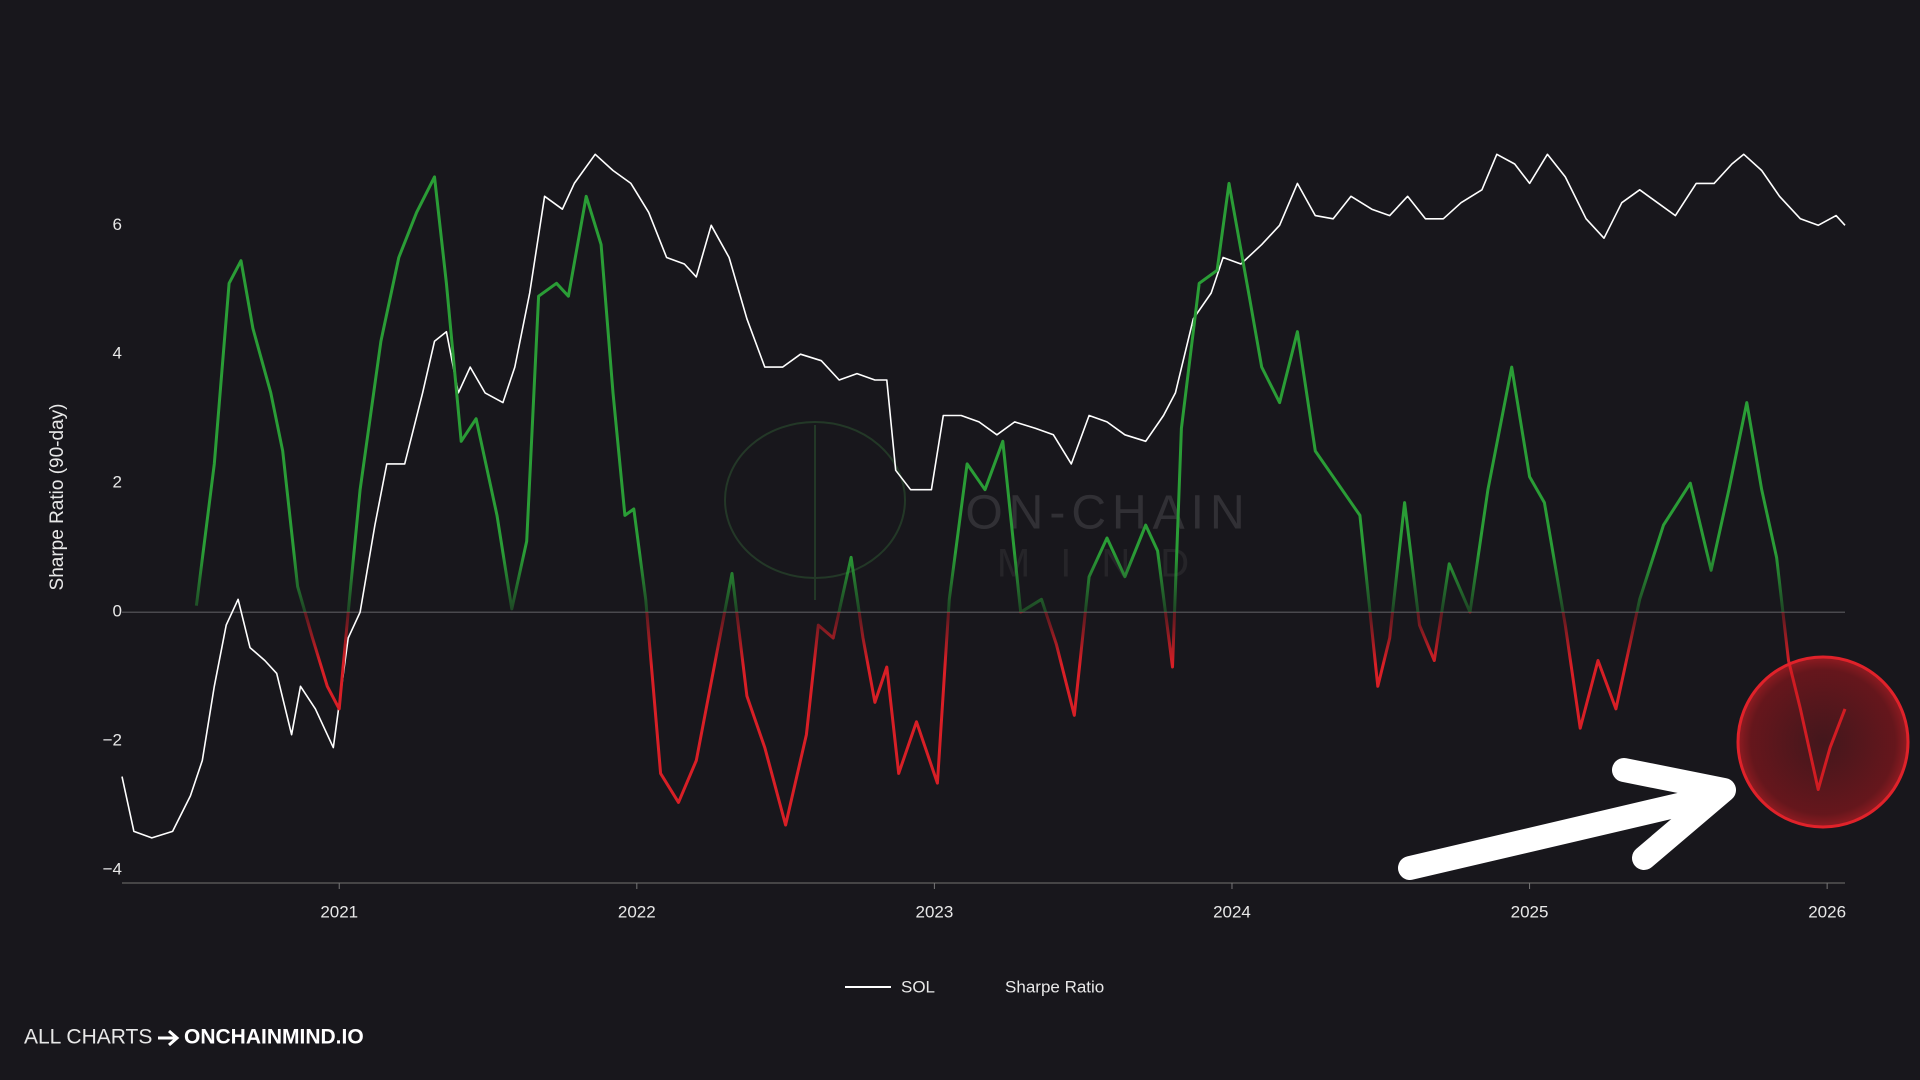 This screenshot has height=1080, width=1920. Describe the element at coordinates (112, 740) in the screenshot. I see `y-tick-label: −2` at that location.